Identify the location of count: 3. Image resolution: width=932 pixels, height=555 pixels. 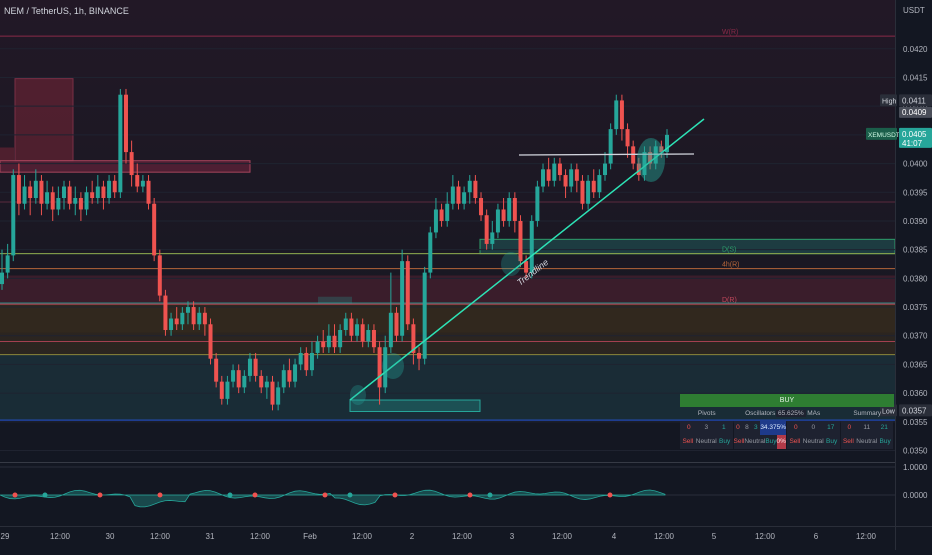
(706, 427).